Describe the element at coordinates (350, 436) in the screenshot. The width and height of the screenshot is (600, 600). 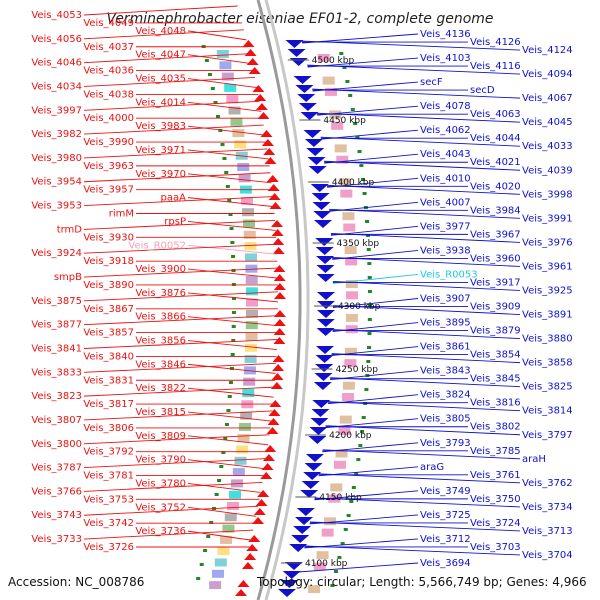
I see `kbp-marker-label: 4200 kbp` at that location.